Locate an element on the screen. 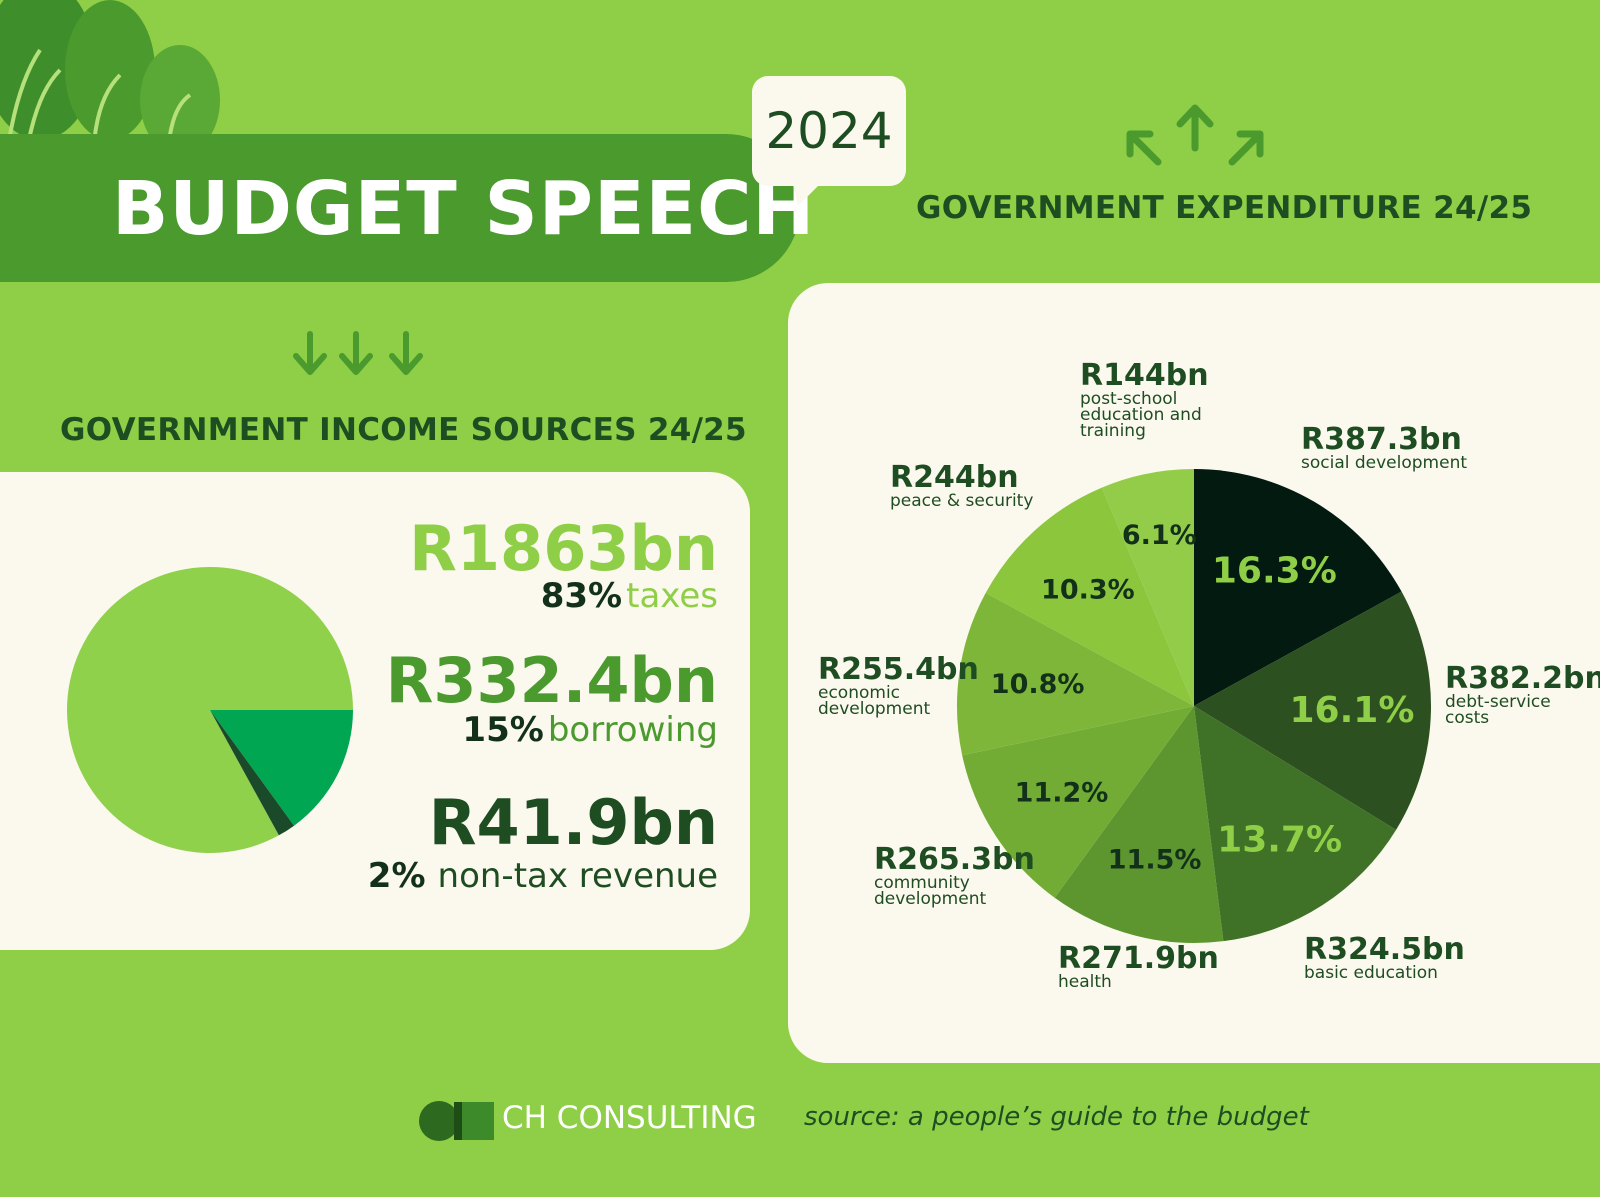 Image resolution: width=1600 pixels, height=1197 pixels. expenditure-heading: GOVERNMENT EXPENDITURE 24/25 is located at coordinates (1224, 208).